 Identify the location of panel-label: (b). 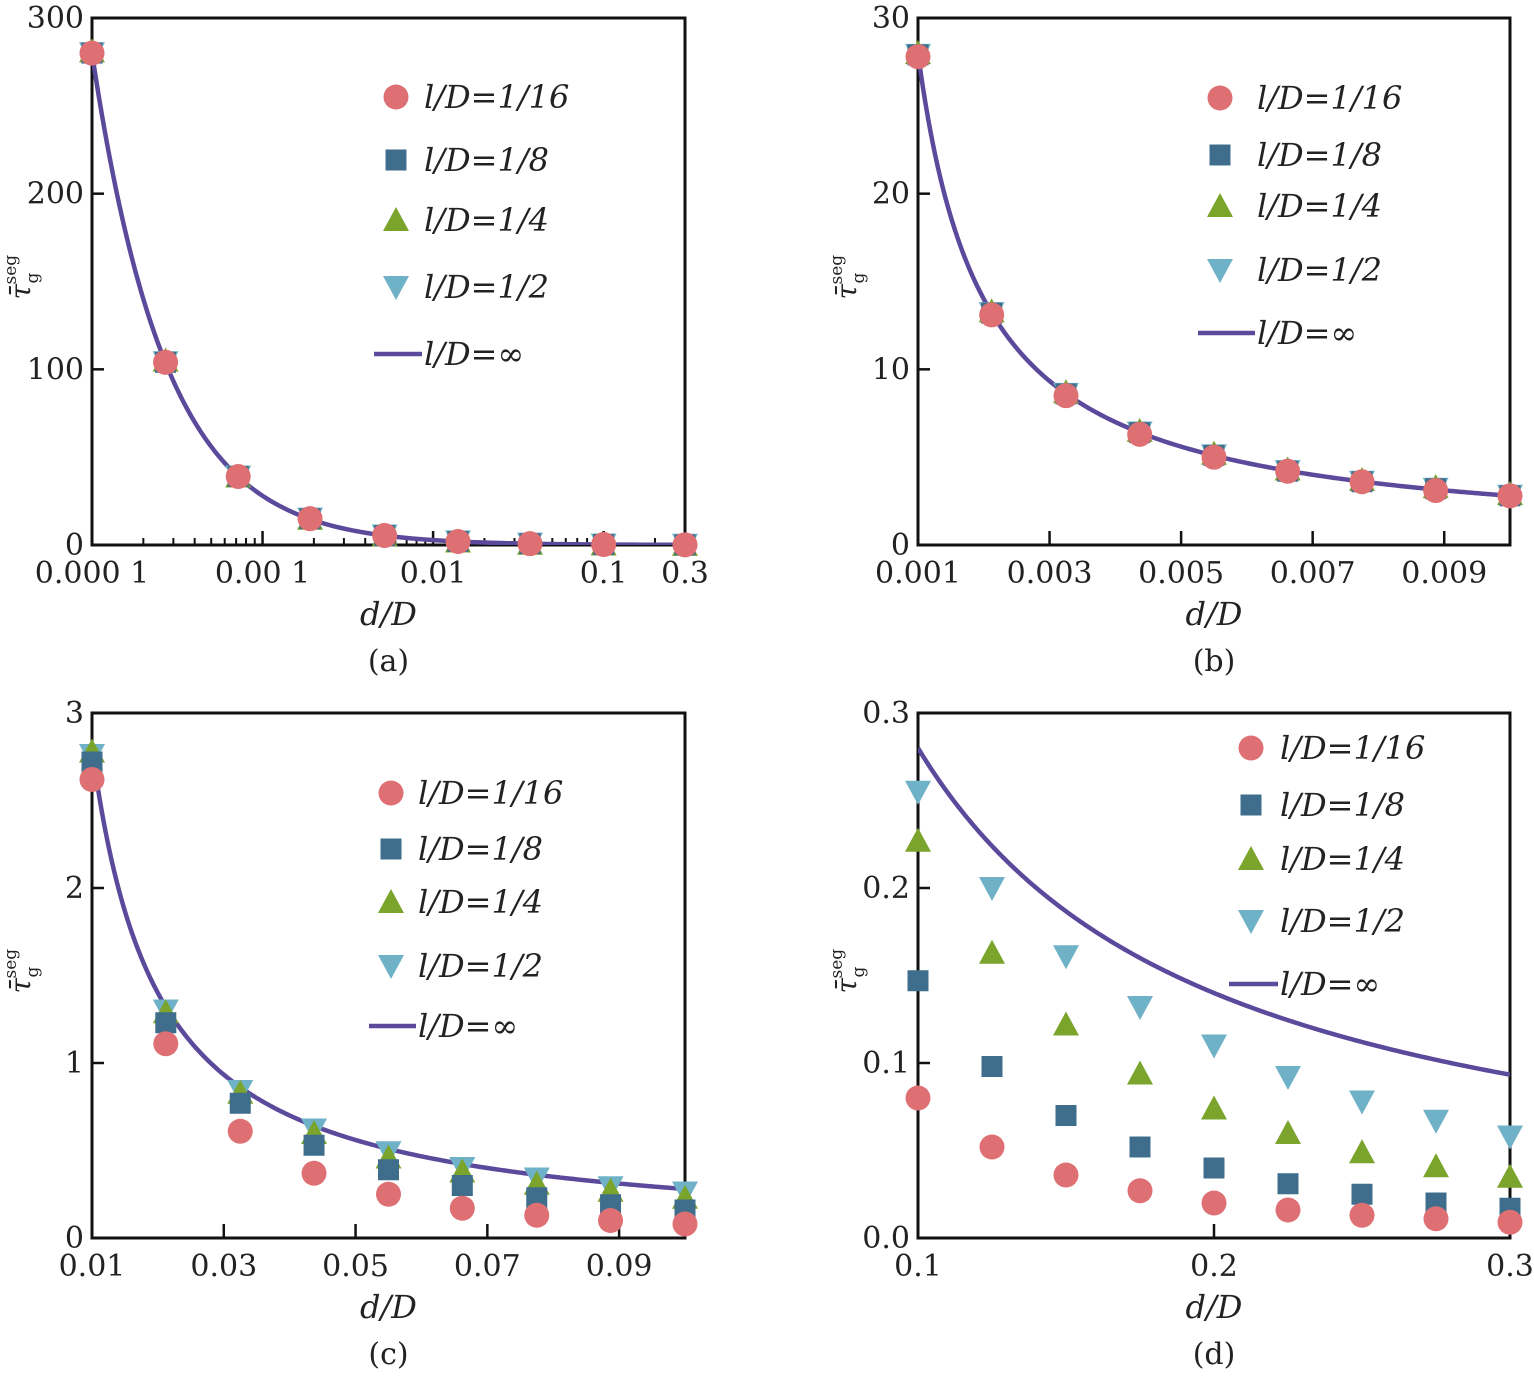
(1214, 661).